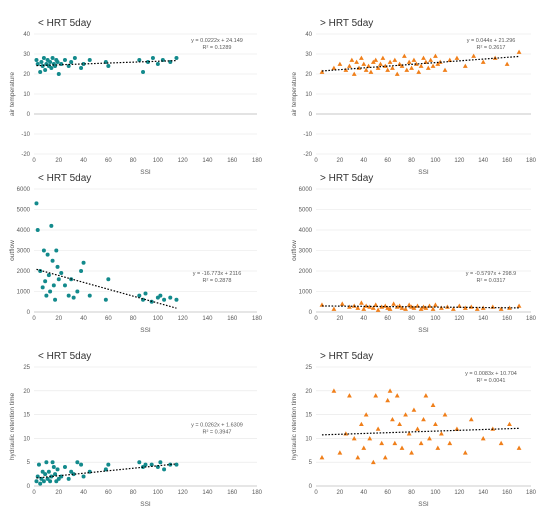 This screenshot has height=512, width=550. I want to click on x-tick-label: 80, so click(411, 493).